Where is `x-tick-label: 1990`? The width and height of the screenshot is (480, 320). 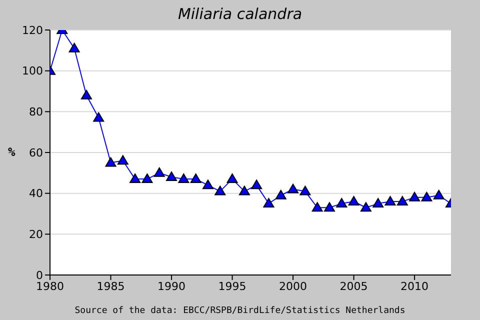 x-tick-label: 1990 is located at coordinates (172, 286).